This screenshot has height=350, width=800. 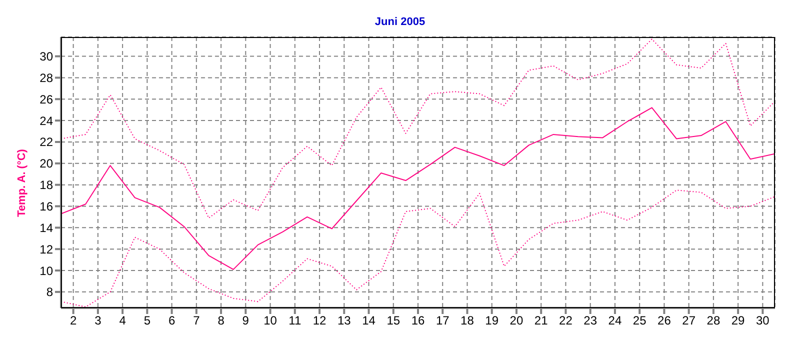 What do you see at coordinates (295, 321) in the screenshot?
I see `x-tick-label: 11` at bounding box center [295, 321].